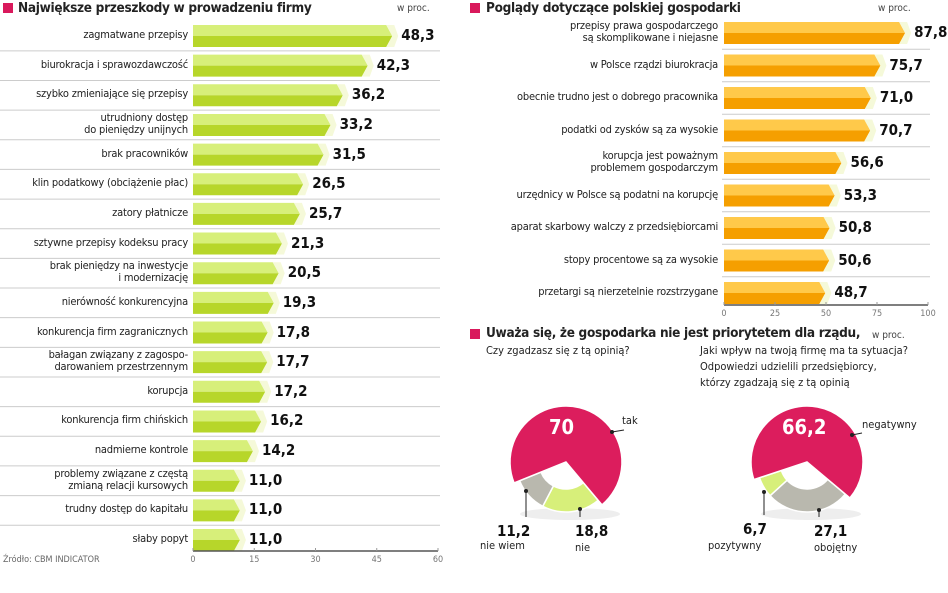  What do you see at coordinates (855, 259) in the screenshot?
I see `bar-value: 50,6` at bounding box center [855, 259].